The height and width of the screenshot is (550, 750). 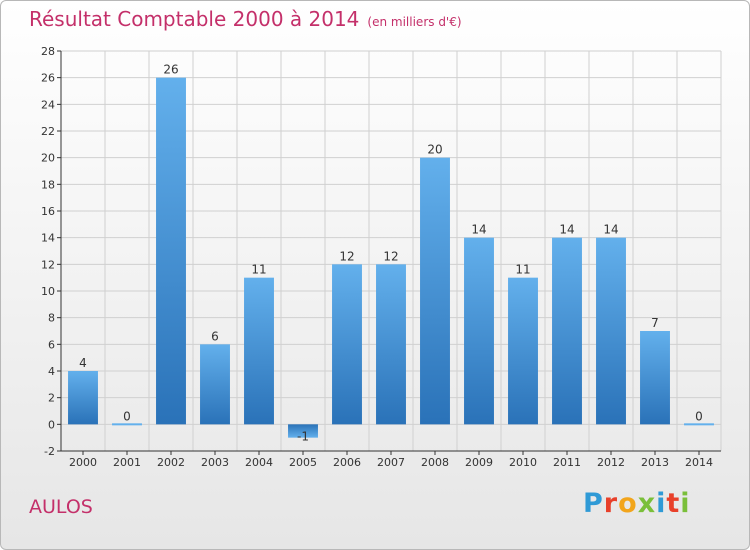 I want to click on x-tick-label: 2004, so click(x=259, y=462).